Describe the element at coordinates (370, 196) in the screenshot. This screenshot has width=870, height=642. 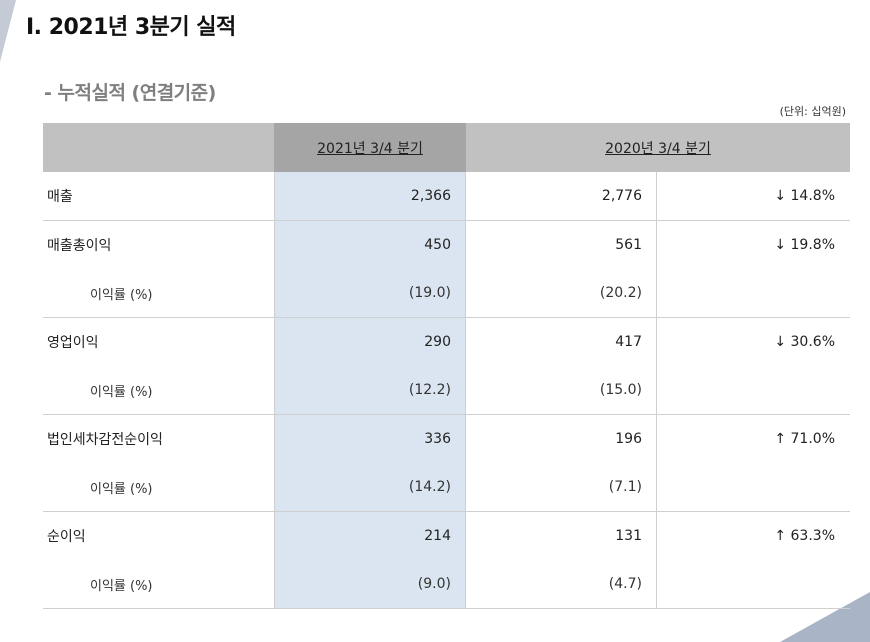
I see `current-value: 2,366` at that location.